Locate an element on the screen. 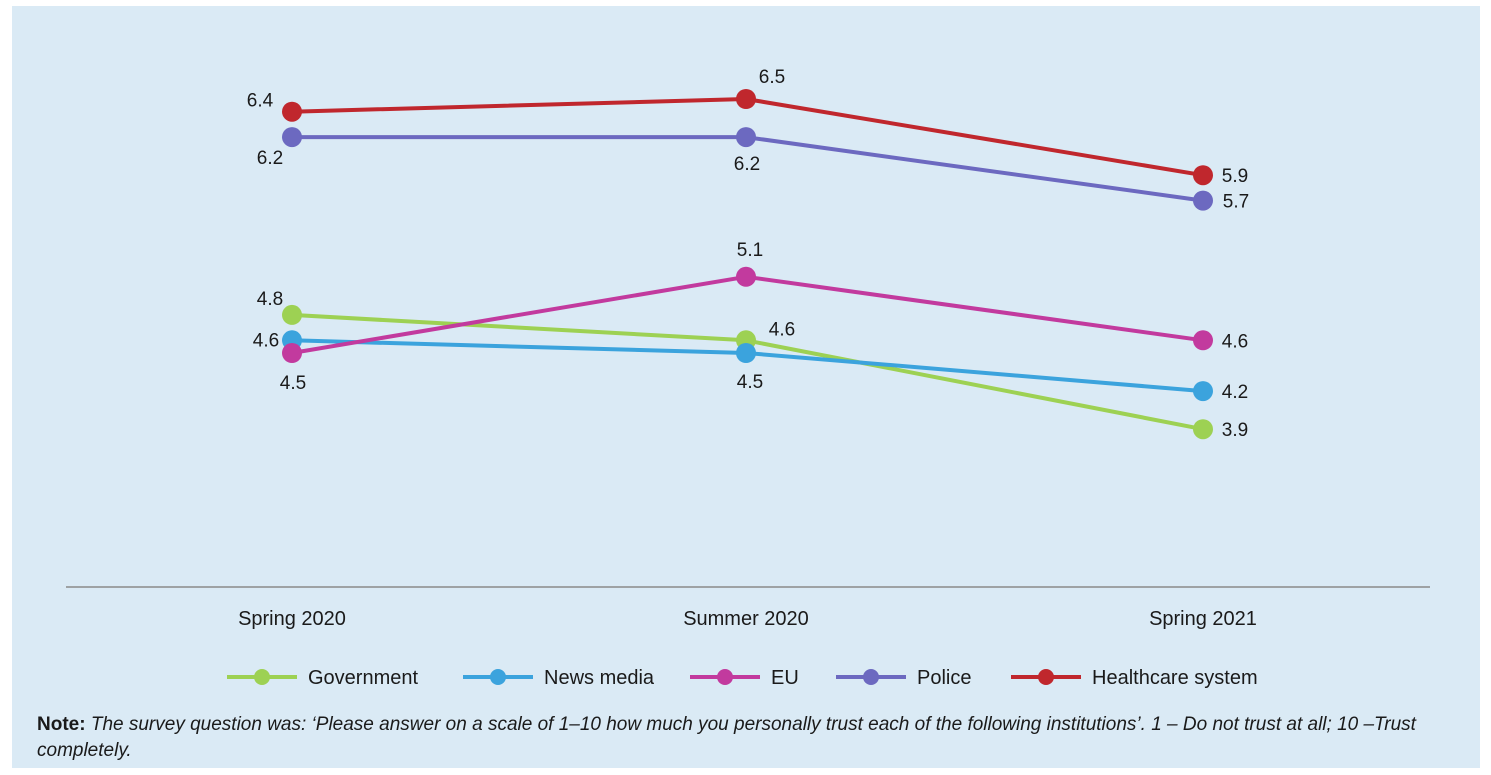 This screenshot has height=775, width=1491. data-label-healthcare-system-spring-2020: 6.4 is located at coordinates (260, 101).